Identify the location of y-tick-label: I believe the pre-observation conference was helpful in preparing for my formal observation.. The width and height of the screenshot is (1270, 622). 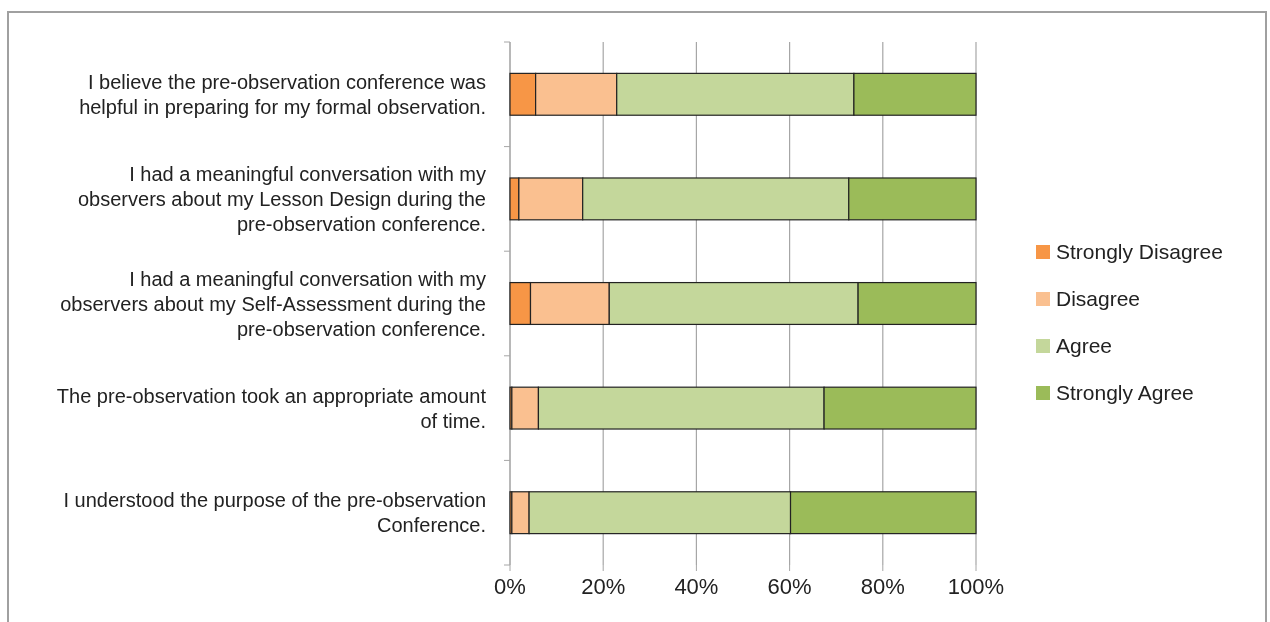
(282, 94).